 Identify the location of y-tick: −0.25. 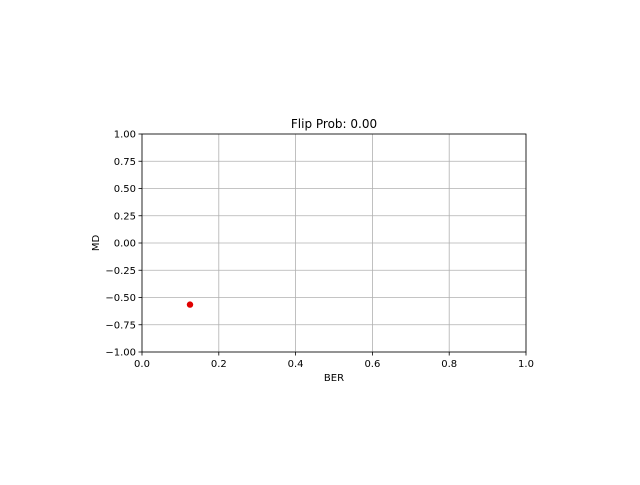
(123, 271).